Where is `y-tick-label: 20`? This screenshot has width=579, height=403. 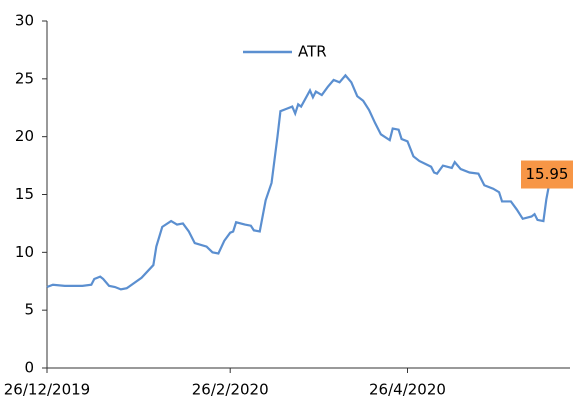 y-tick-label: 20 is located at coordinates (24, 136).